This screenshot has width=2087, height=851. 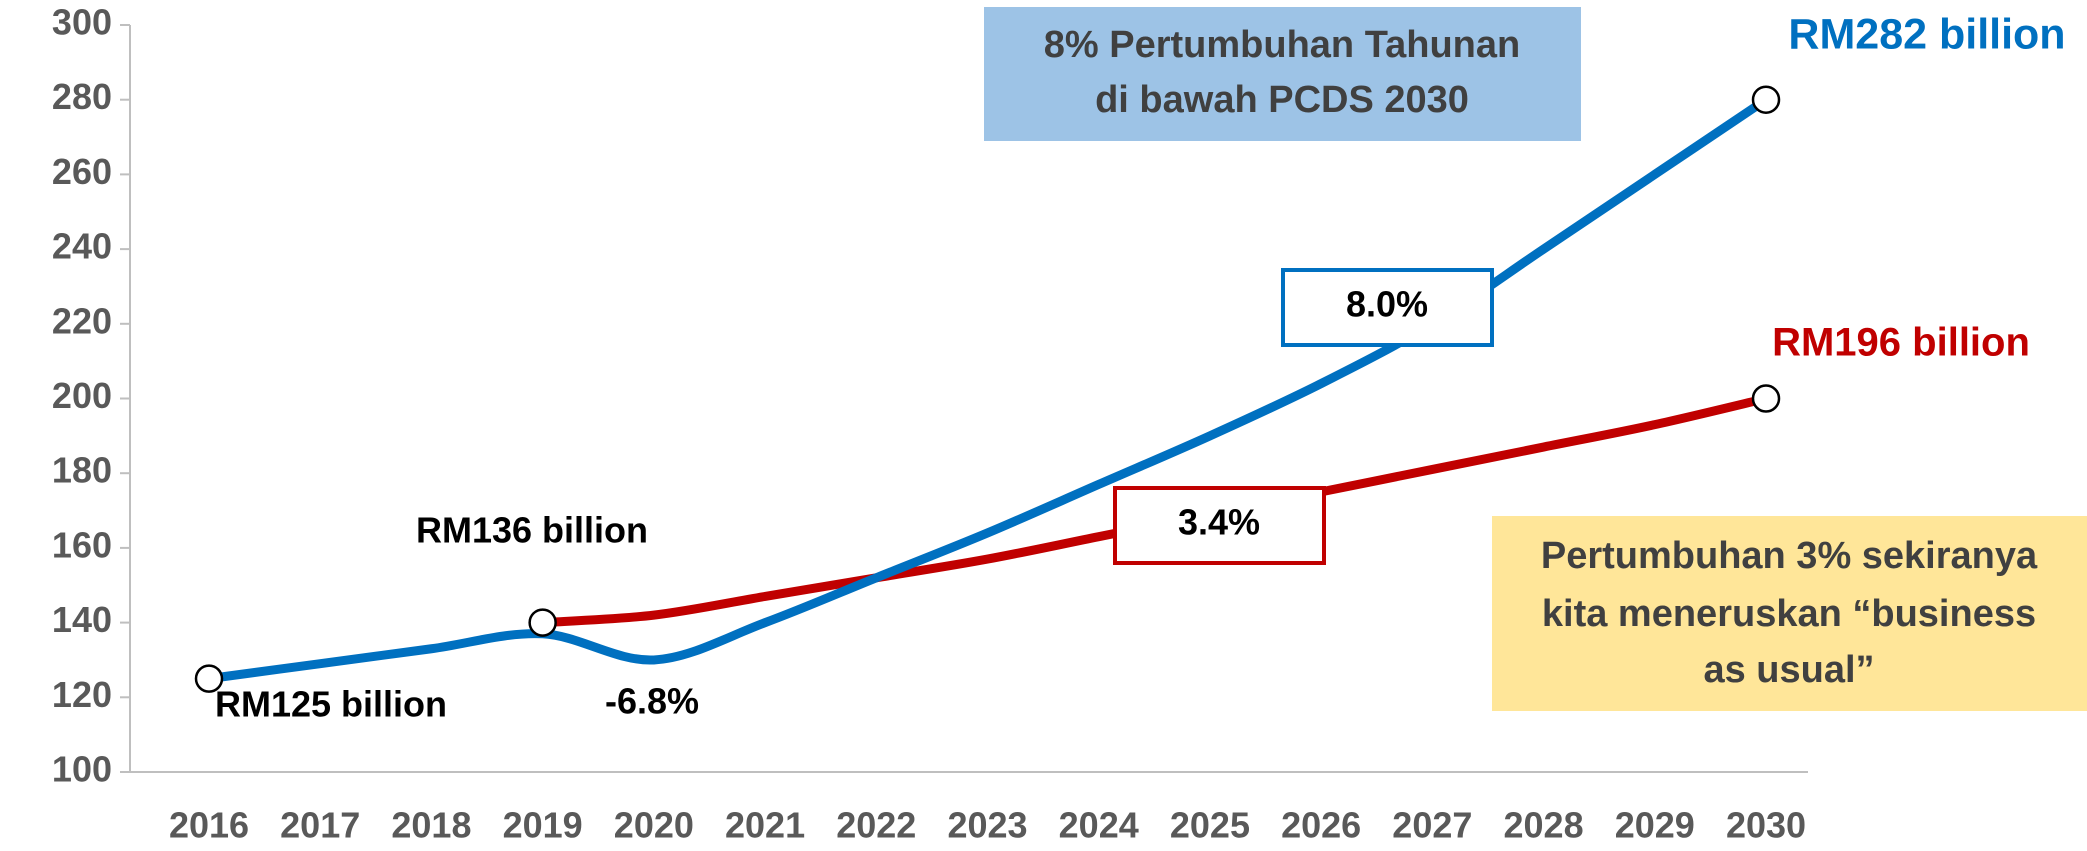 What do you see at coordinates (331, 704) in the screenshot?
I see `annotation: RM125 billion` at bounding box center [331, 704].